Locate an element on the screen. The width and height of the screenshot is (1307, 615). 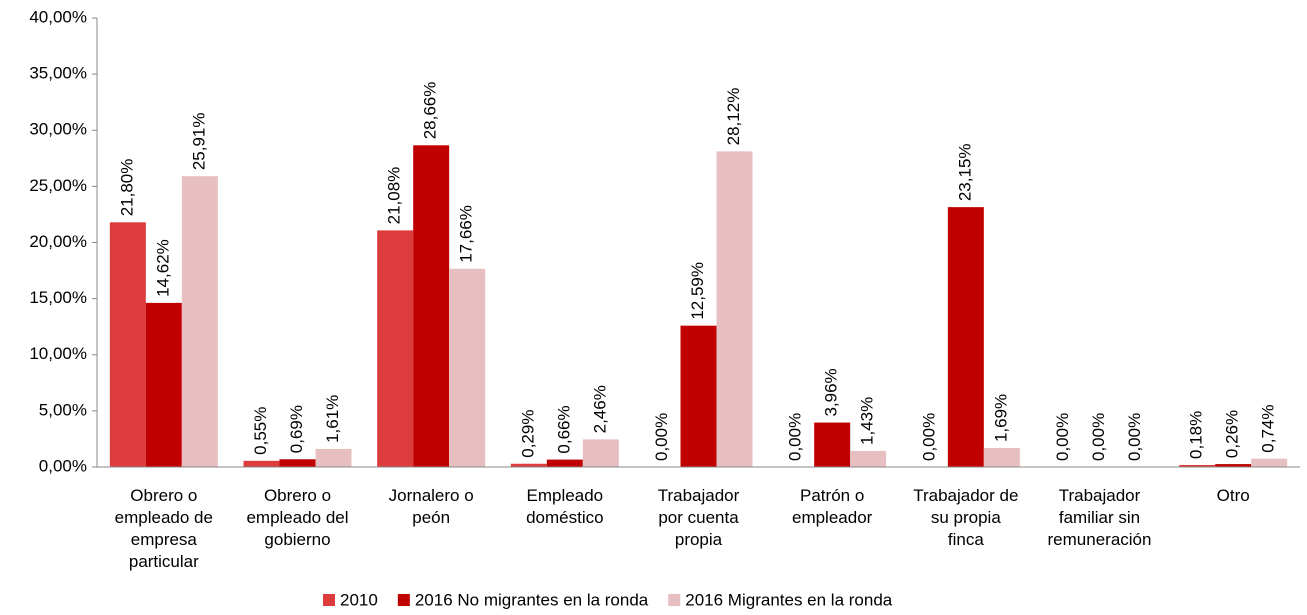
legend-label: 2016 Migrantes en la ronda is located at coordinates (789, 599).